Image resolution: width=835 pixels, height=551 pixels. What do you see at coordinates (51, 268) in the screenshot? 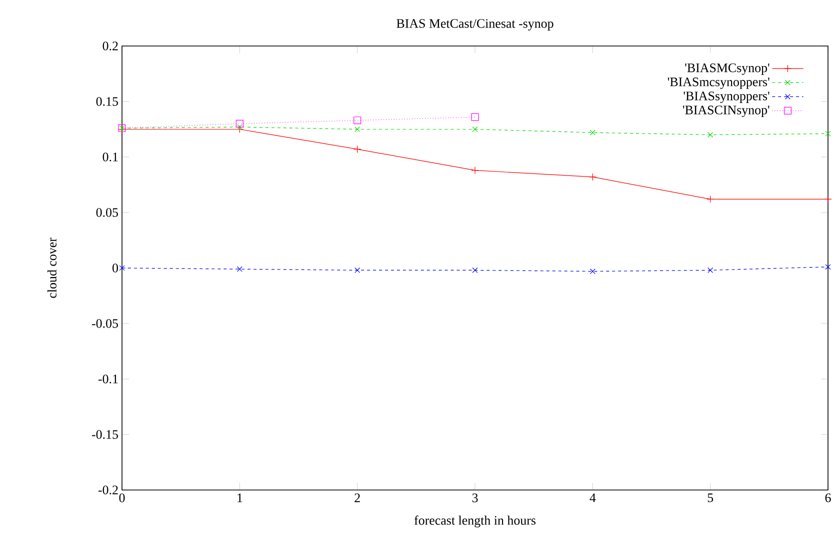
I see `y-axis-title: cloud cover` at bounding box center [51, 268].